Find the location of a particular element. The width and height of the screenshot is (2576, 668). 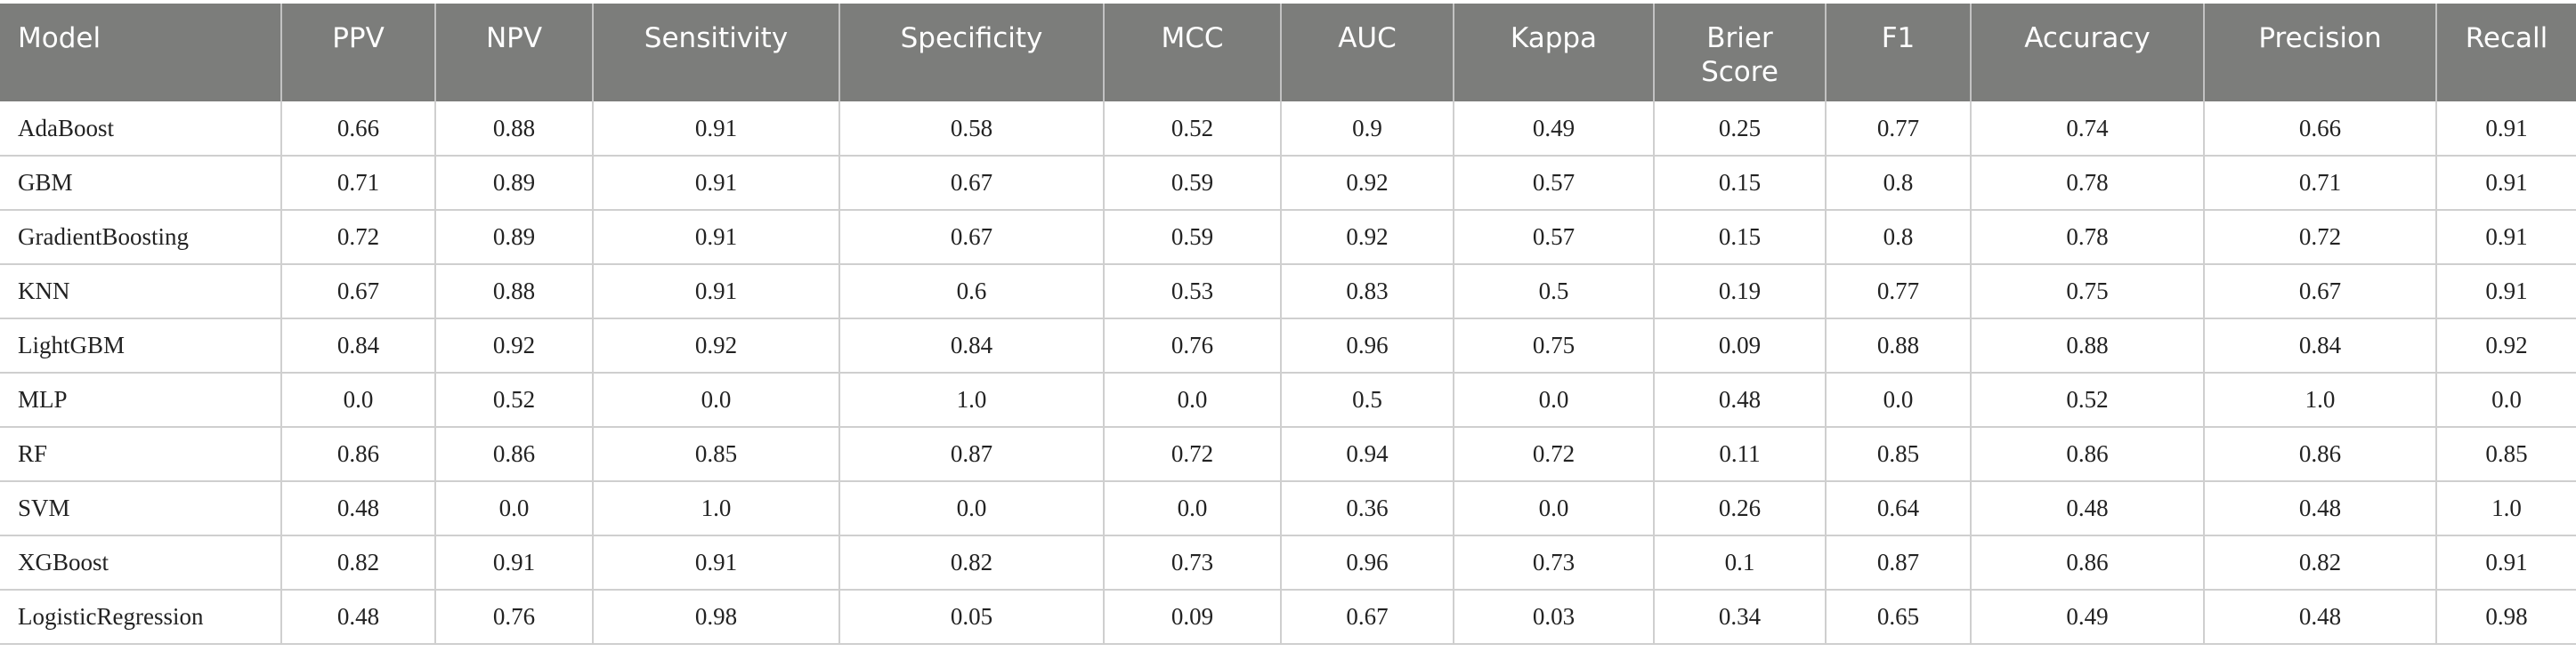

cell-ppv: 0.72 is located at coordinates (358, 237).